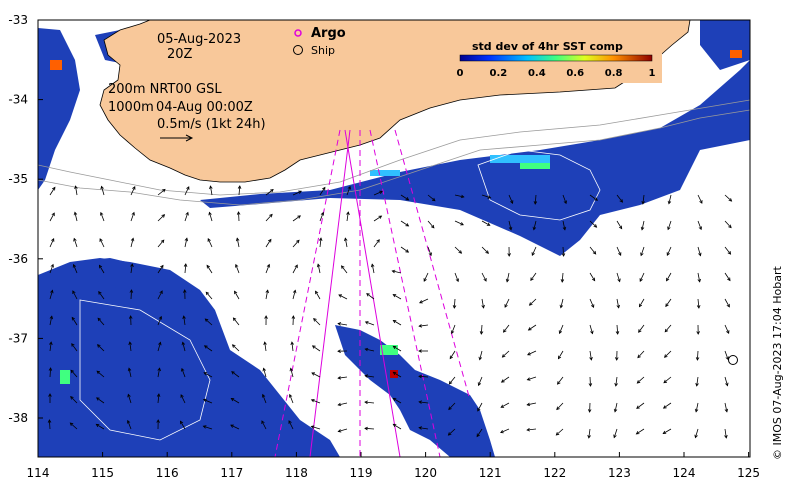 Image resolution: width=791 pixels, height=492 pixels. I want to click on colorbar-tick-label: 0.4, so click(537, 73).